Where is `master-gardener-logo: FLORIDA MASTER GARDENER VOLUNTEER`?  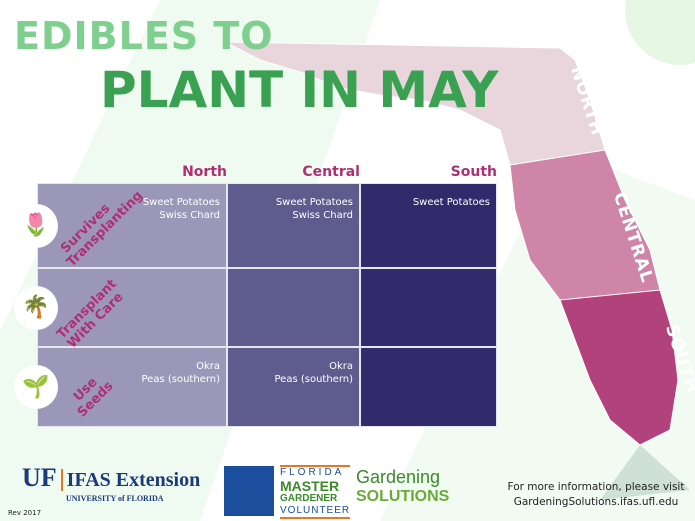
master-gardener-logo: FLORIDA MASTER GARDENER VOLUNTEER is located at coordinates (315, 492).